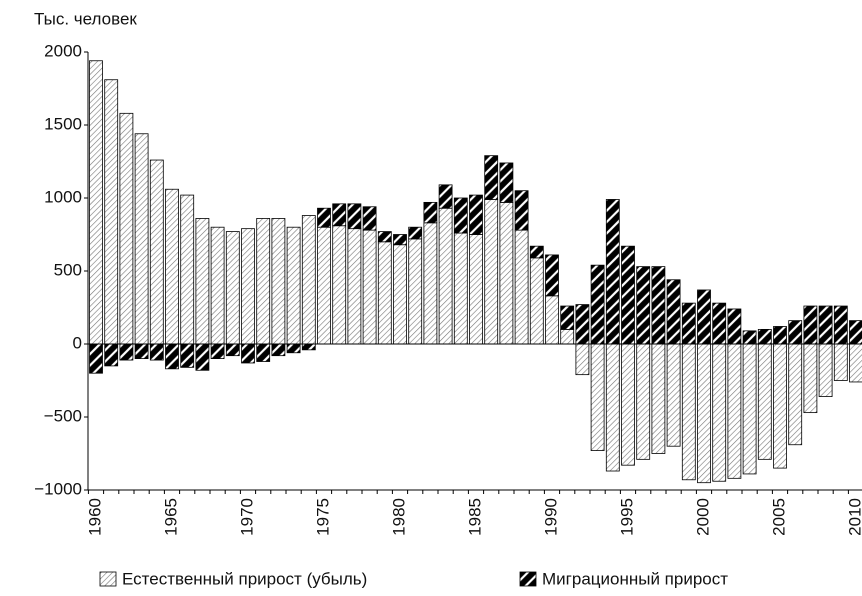  I want to click on x-tick-label: 2000, so click(702, 517).